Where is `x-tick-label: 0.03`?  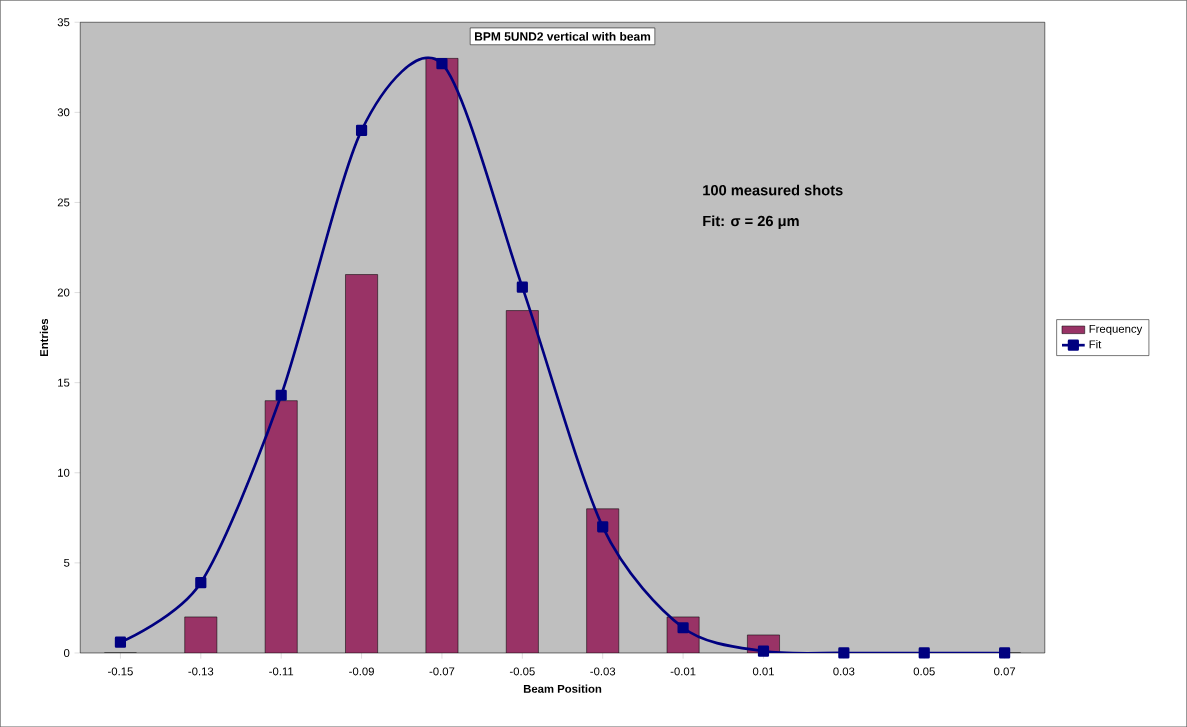
x-tick-label: 0.03 is located at coordinates (844, 671).